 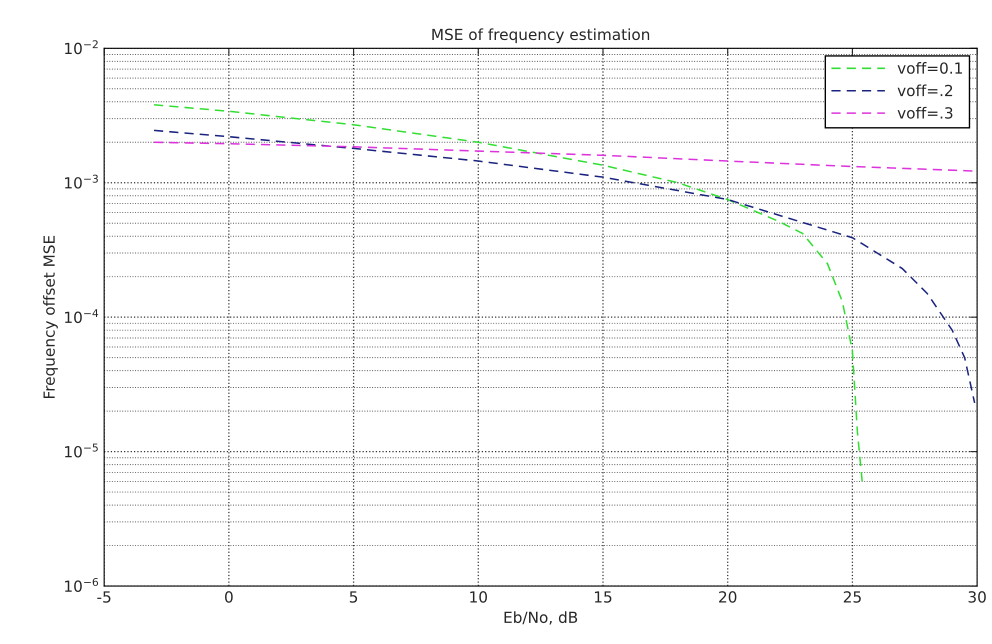 I want to click on y-axis-title: Frequency offset MSE, so click(x=50, y=317).